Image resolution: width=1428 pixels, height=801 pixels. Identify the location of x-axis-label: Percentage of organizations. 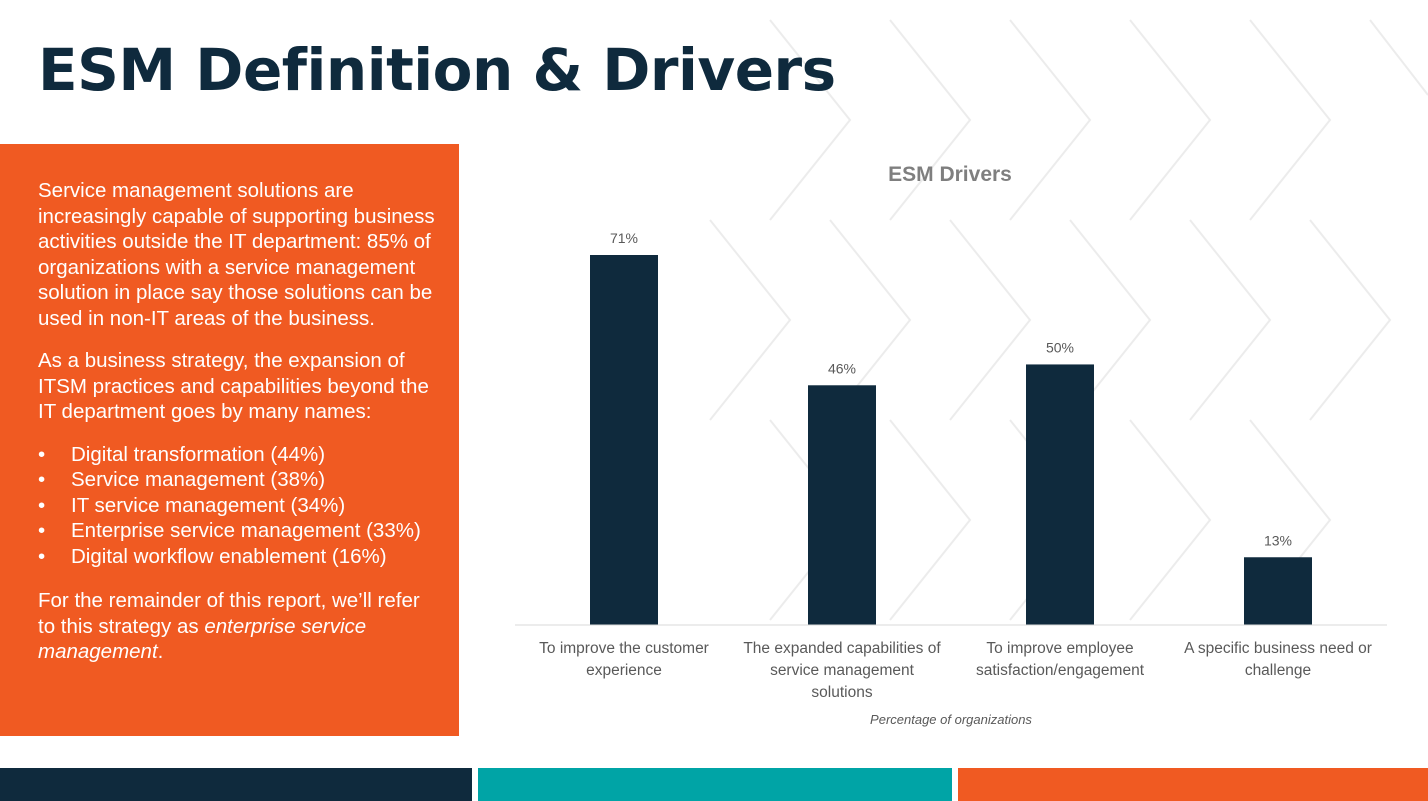
(951, 719).